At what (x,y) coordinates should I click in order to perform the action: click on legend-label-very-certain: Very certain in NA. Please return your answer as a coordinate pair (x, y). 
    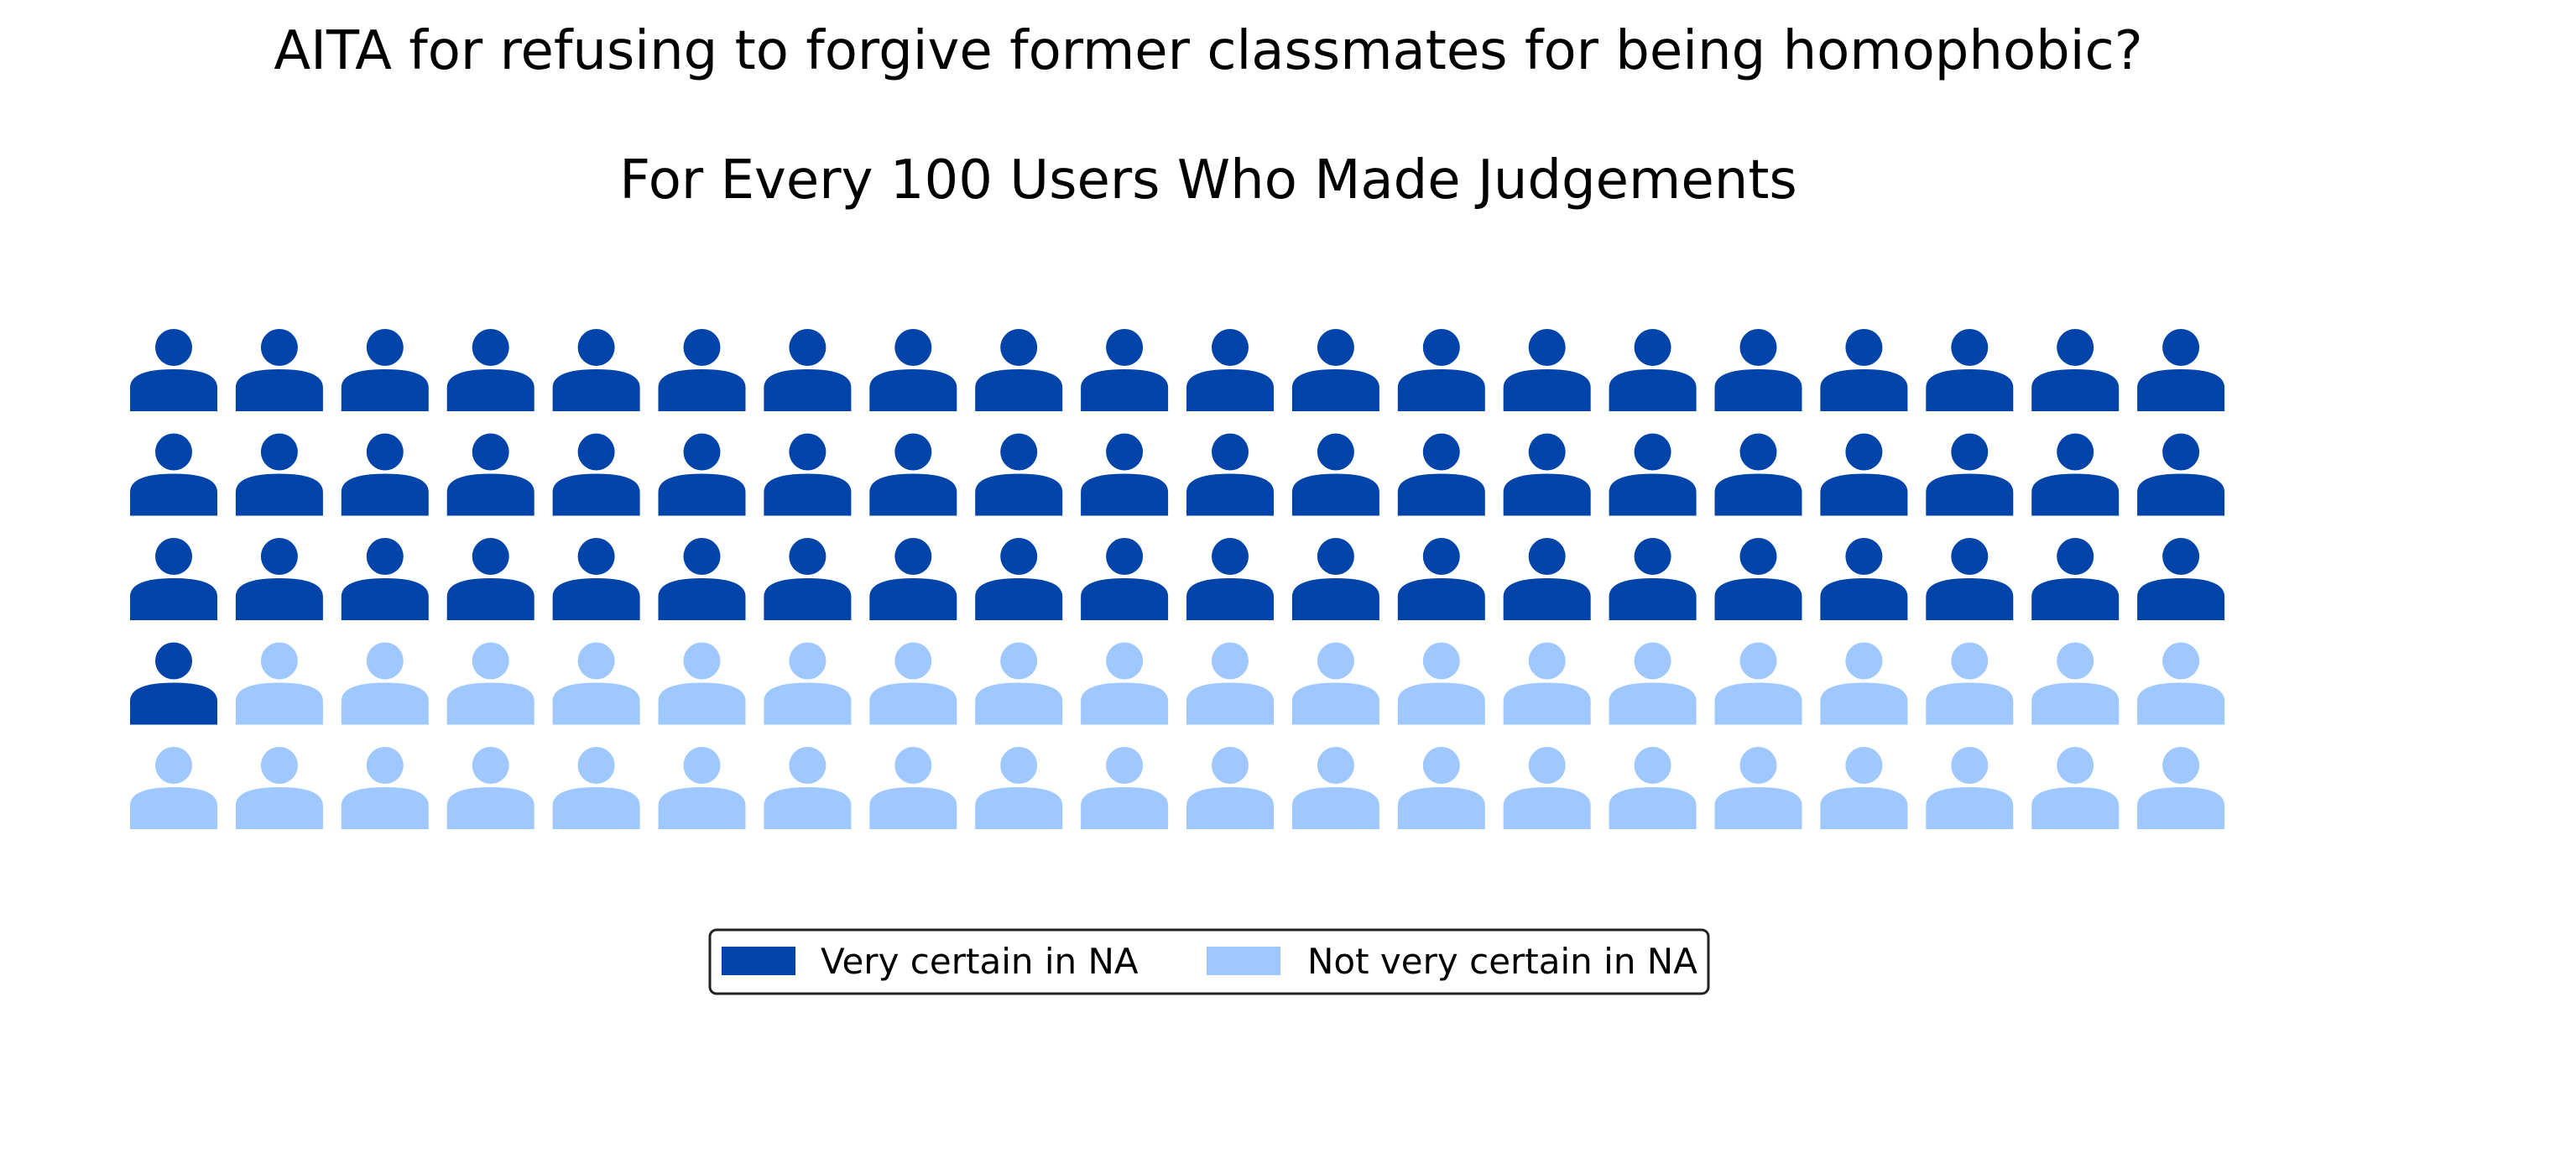
    Looking at the image, I should click on (980, 961).